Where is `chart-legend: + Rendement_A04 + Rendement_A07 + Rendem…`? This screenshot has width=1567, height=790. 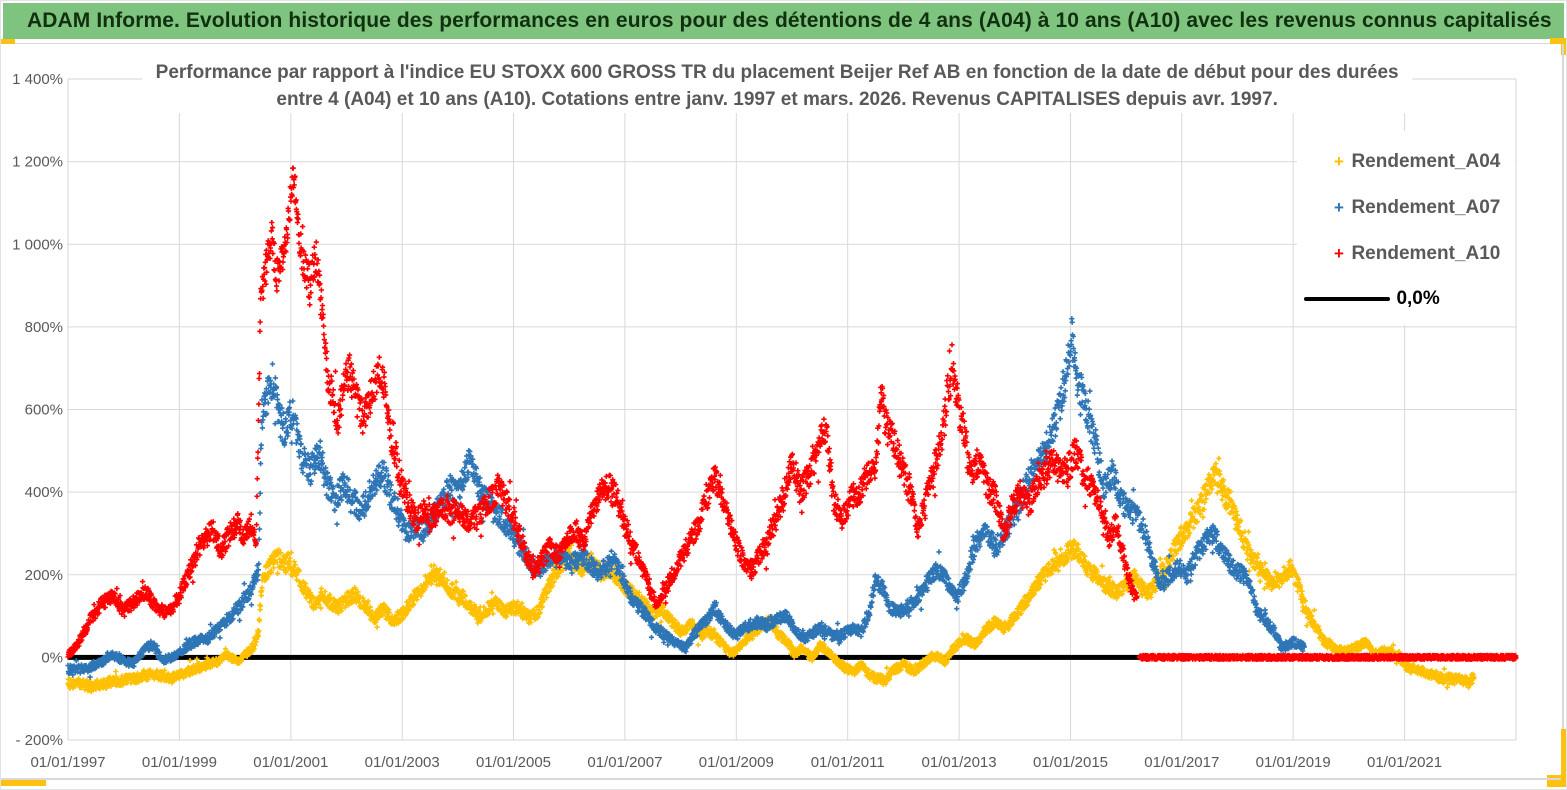
chart-legend: + Rendement_A04 + Rendement_A07 + Rendem… is located at coordinates (1406, 228).